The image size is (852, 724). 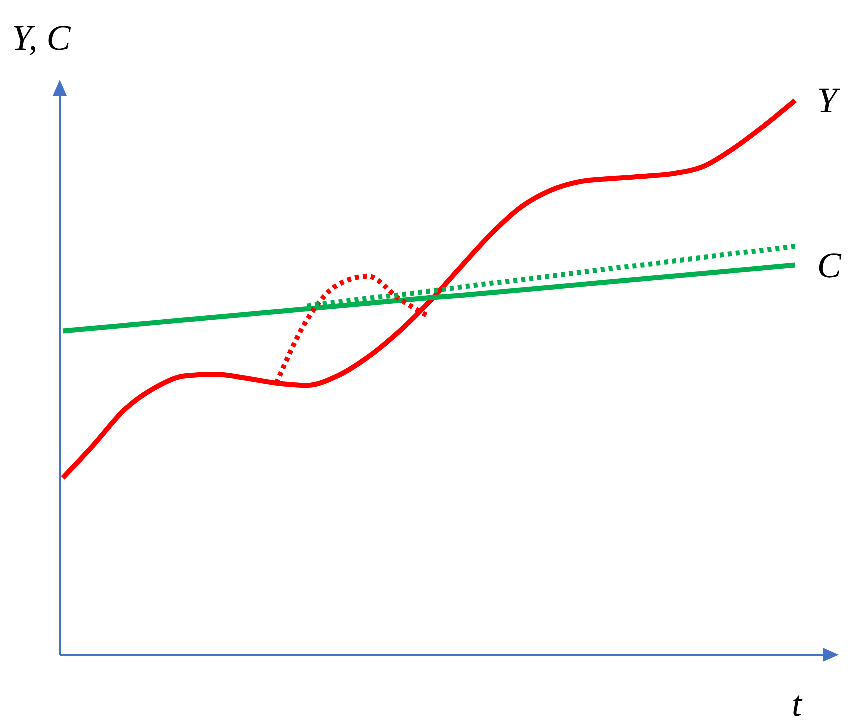 I want to click on y-axis-title: Y, C, so click(x=42, y=38).